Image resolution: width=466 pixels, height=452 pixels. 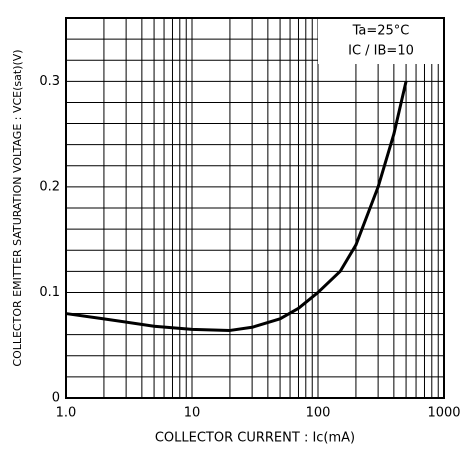 I want to click on y-tick-label: 0.3, so click(x=49, y=81).